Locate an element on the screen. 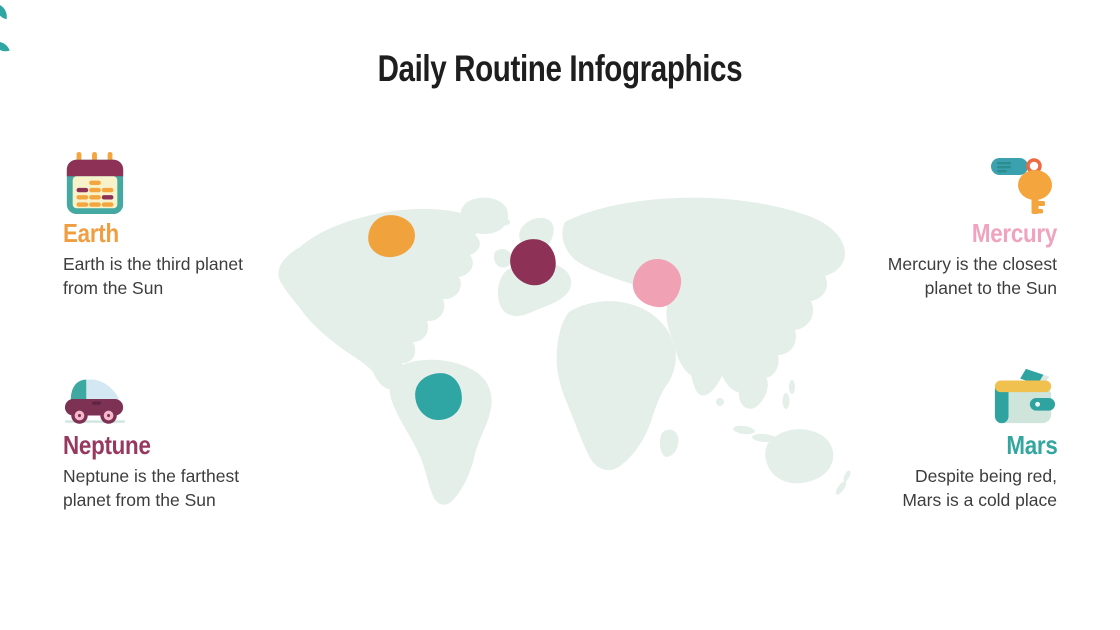 The width and height of the screenshot is (1120, 630). card-neptune-text-line1: Neptune is the farthest is located at coordinates (151, 476).